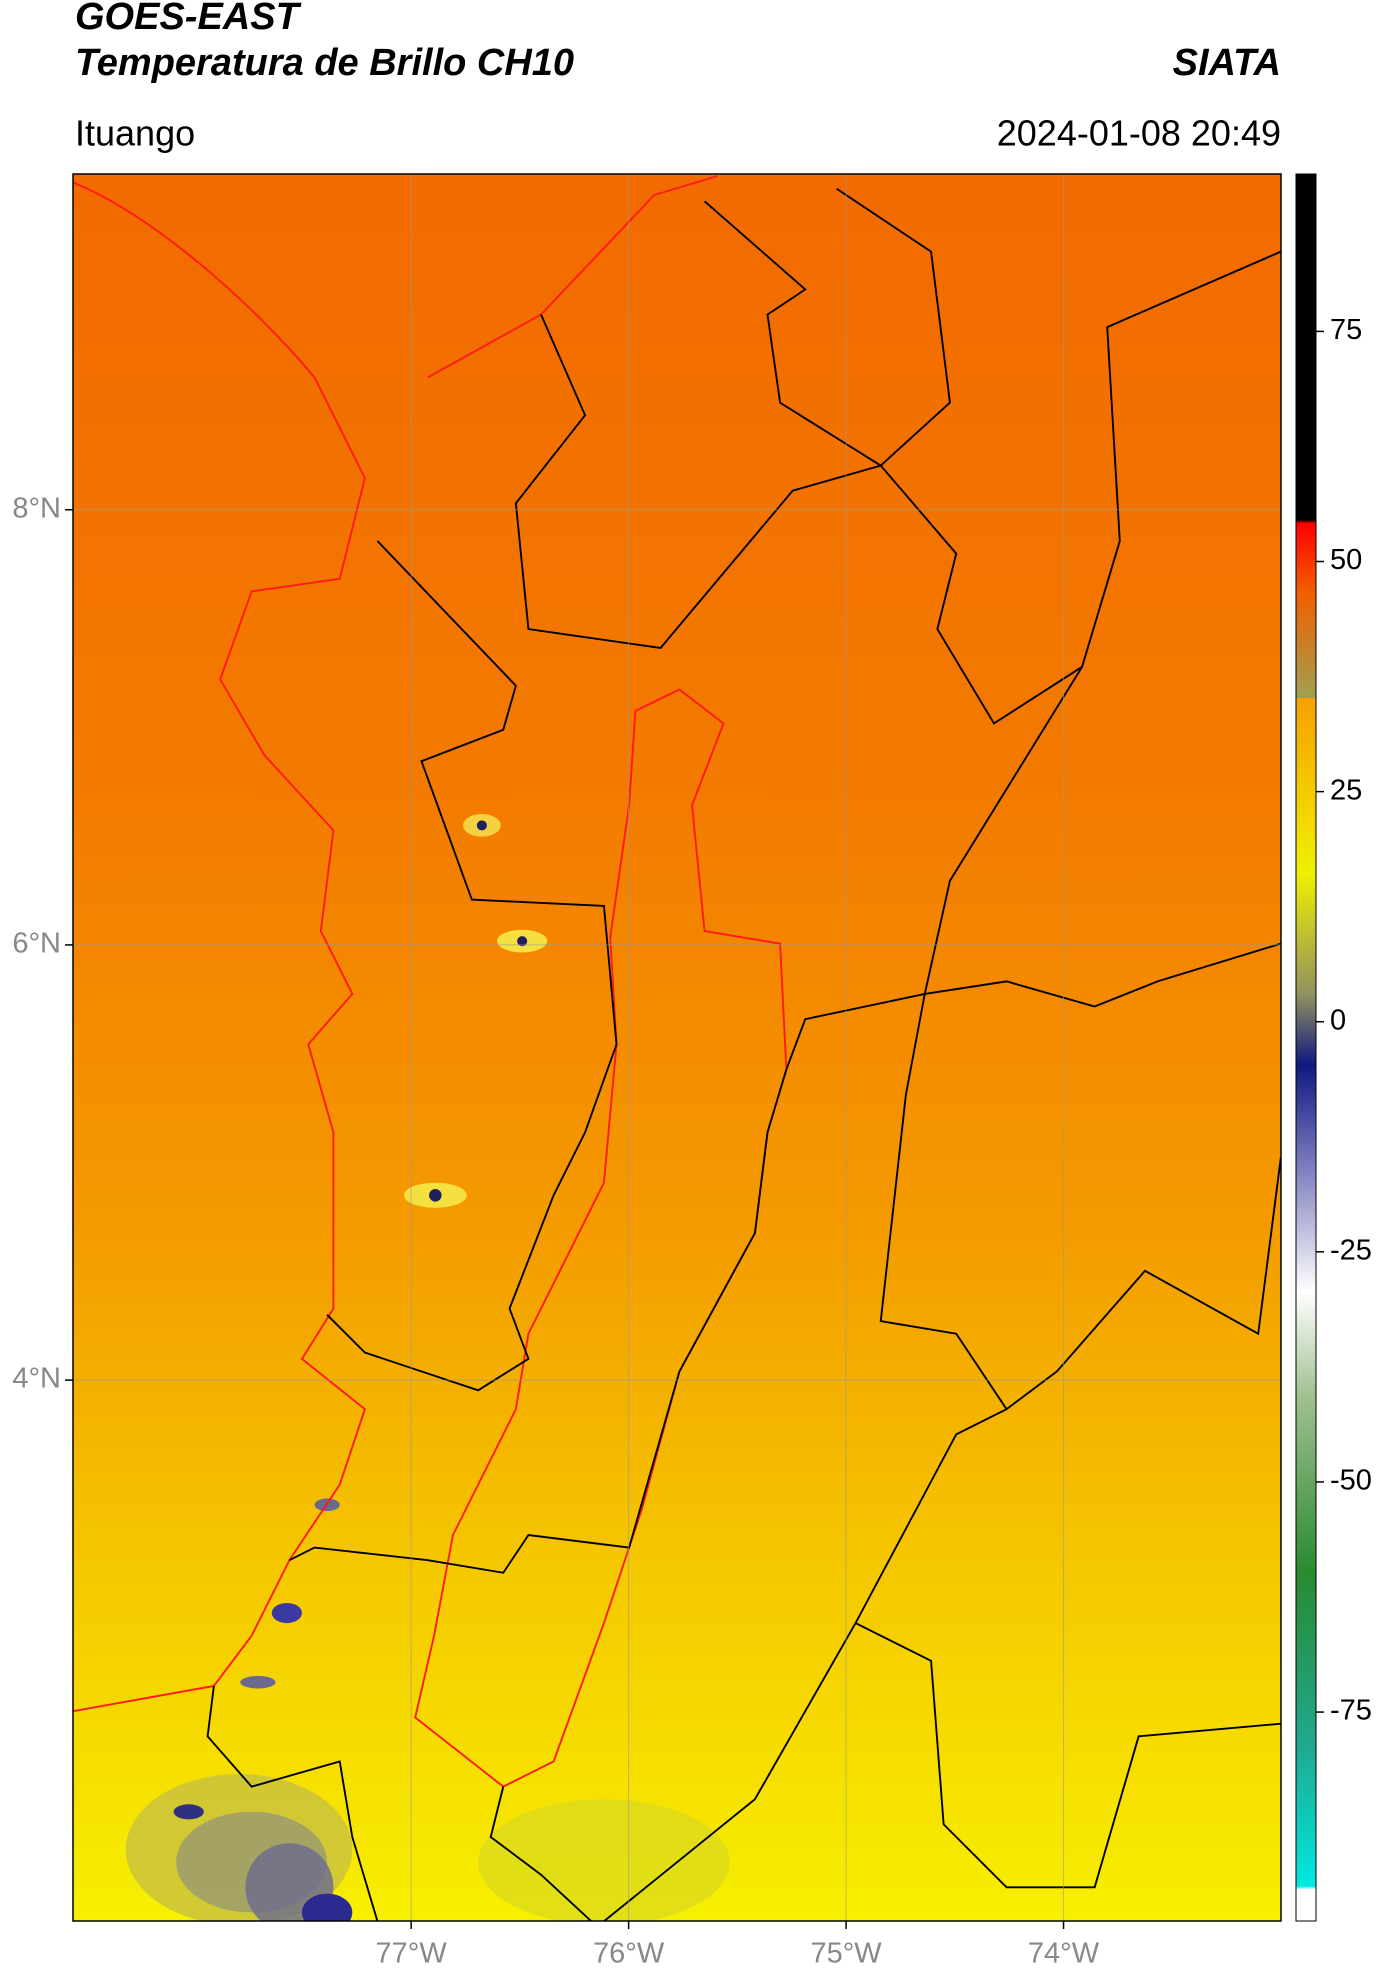 Image resolution: width=1384 pixels, height=1981 pixels. What do you see at coordinates (36, 1379) in the screenshot?
I see `y-tick-label: 4°N` at bounding box center [36, 1379].